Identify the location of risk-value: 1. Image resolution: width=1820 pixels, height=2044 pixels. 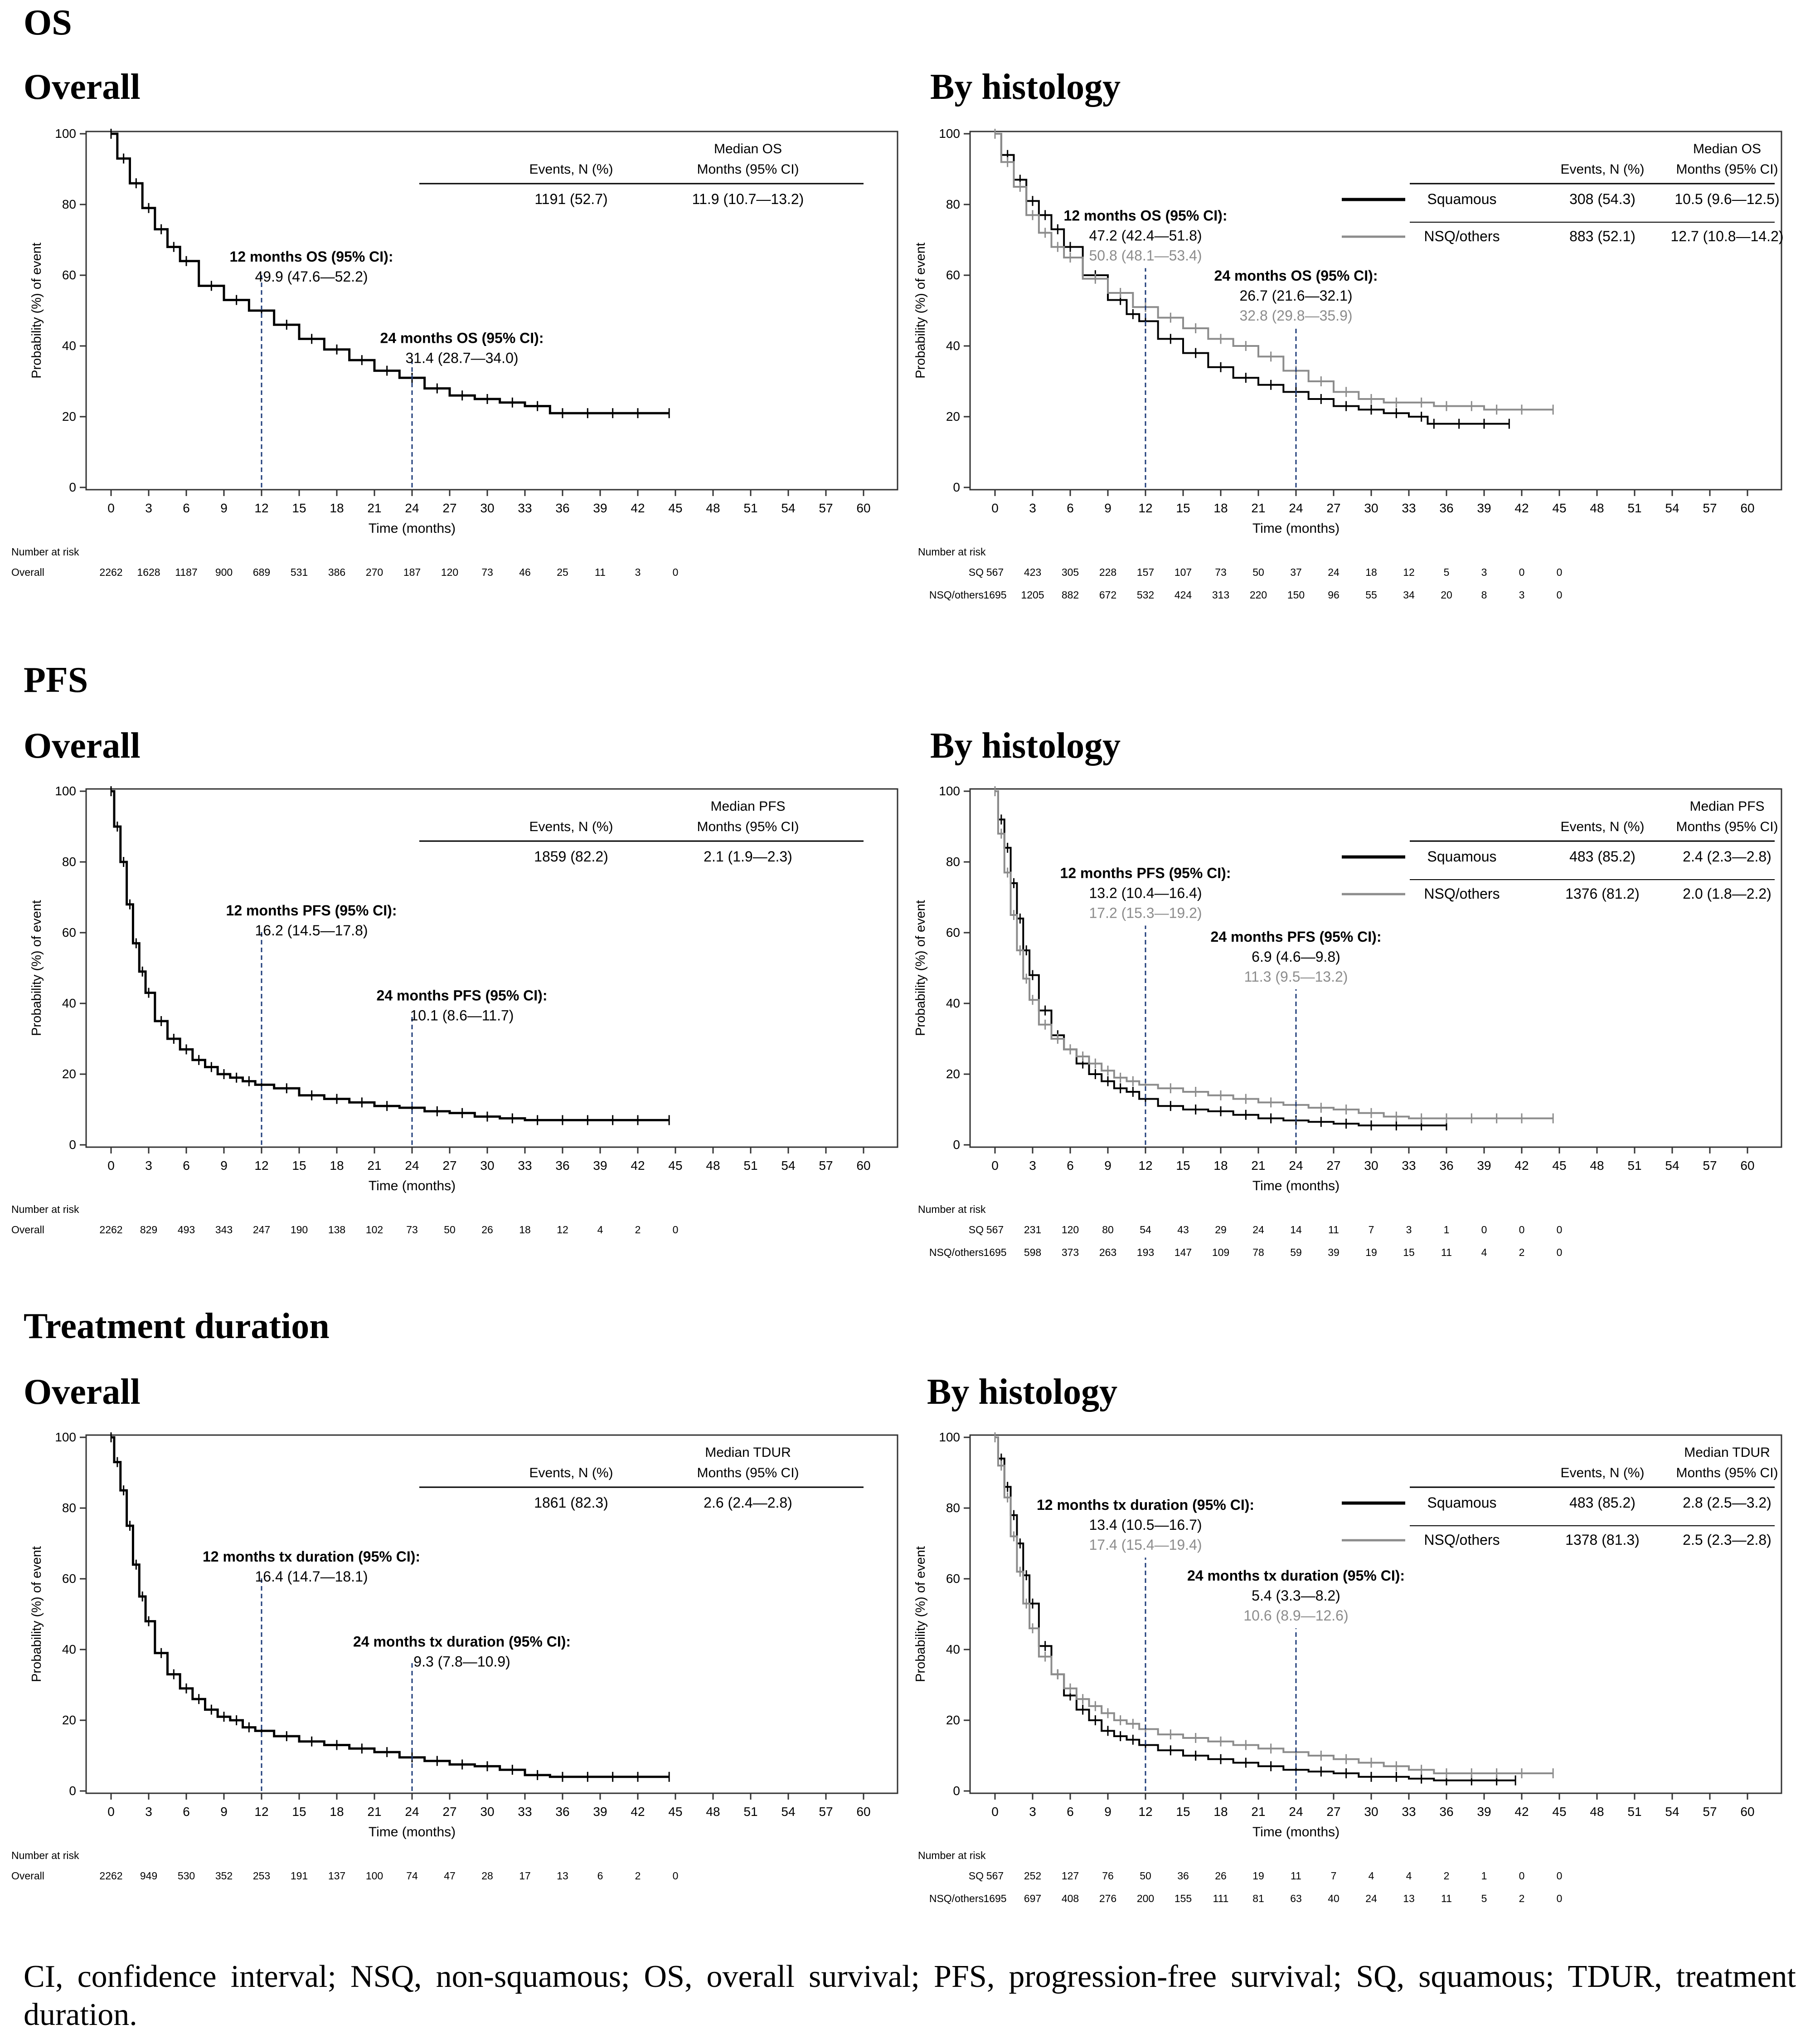
(1447, 1230).